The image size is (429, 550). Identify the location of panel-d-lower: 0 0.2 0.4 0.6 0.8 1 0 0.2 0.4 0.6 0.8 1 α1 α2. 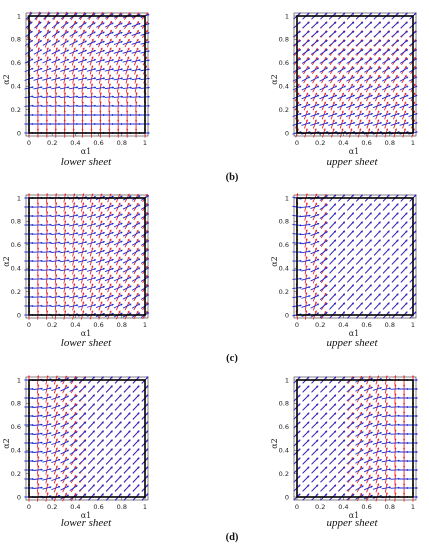
(80, 447).